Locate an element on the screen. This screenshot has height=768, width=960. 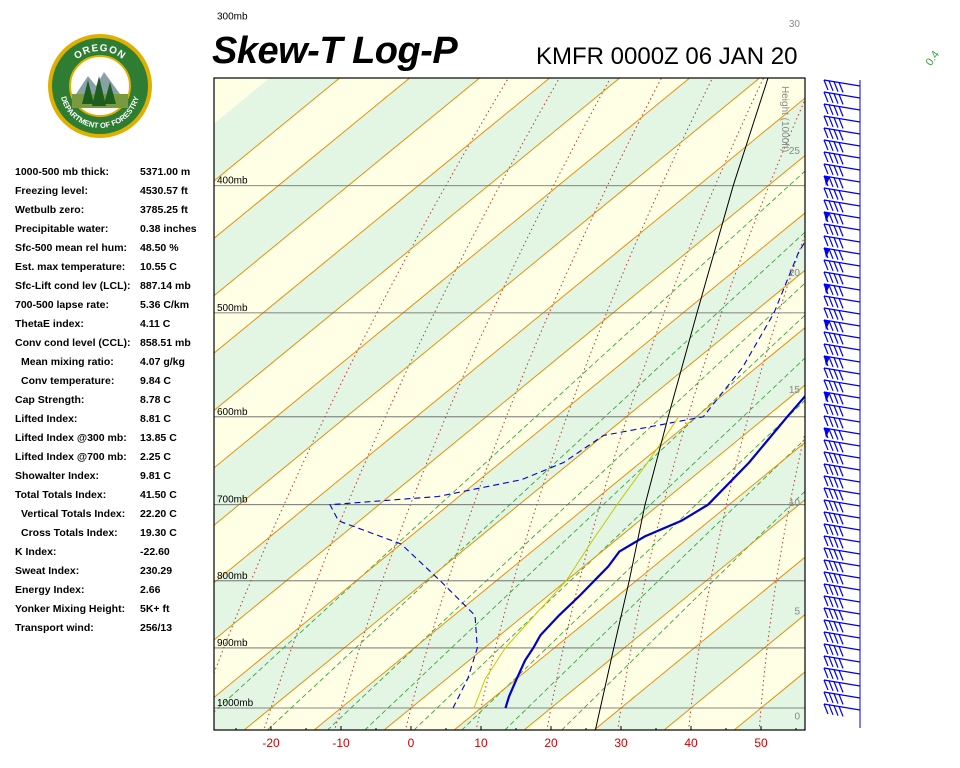
stat-label: Sfc-Lift cond lev (LCL): is located at coordinates (73, 286).